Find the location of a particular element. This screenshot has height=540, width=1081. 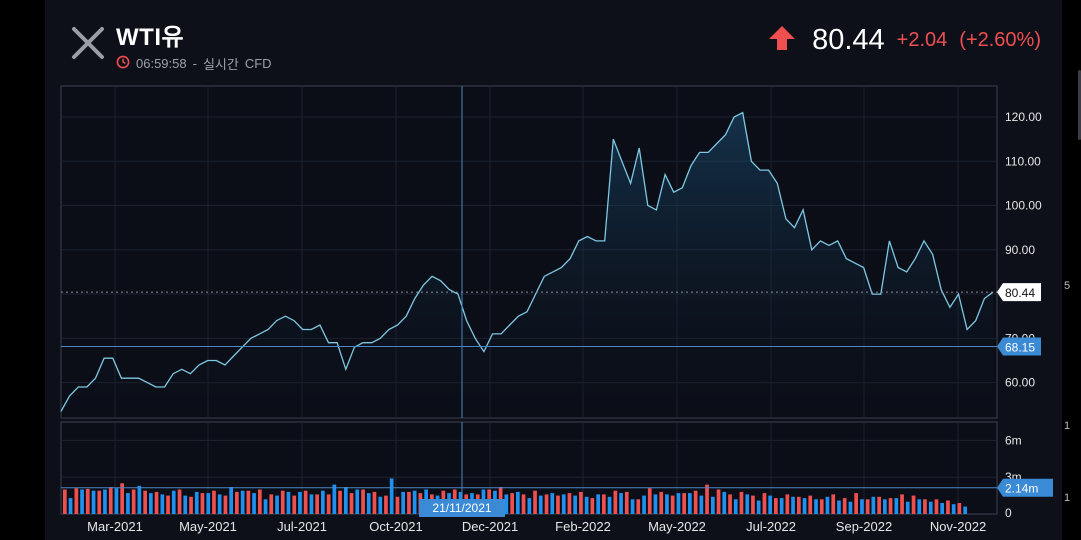

market-status: 06:59:58 - 실시간 CFD is located at coordinates (194, 63).